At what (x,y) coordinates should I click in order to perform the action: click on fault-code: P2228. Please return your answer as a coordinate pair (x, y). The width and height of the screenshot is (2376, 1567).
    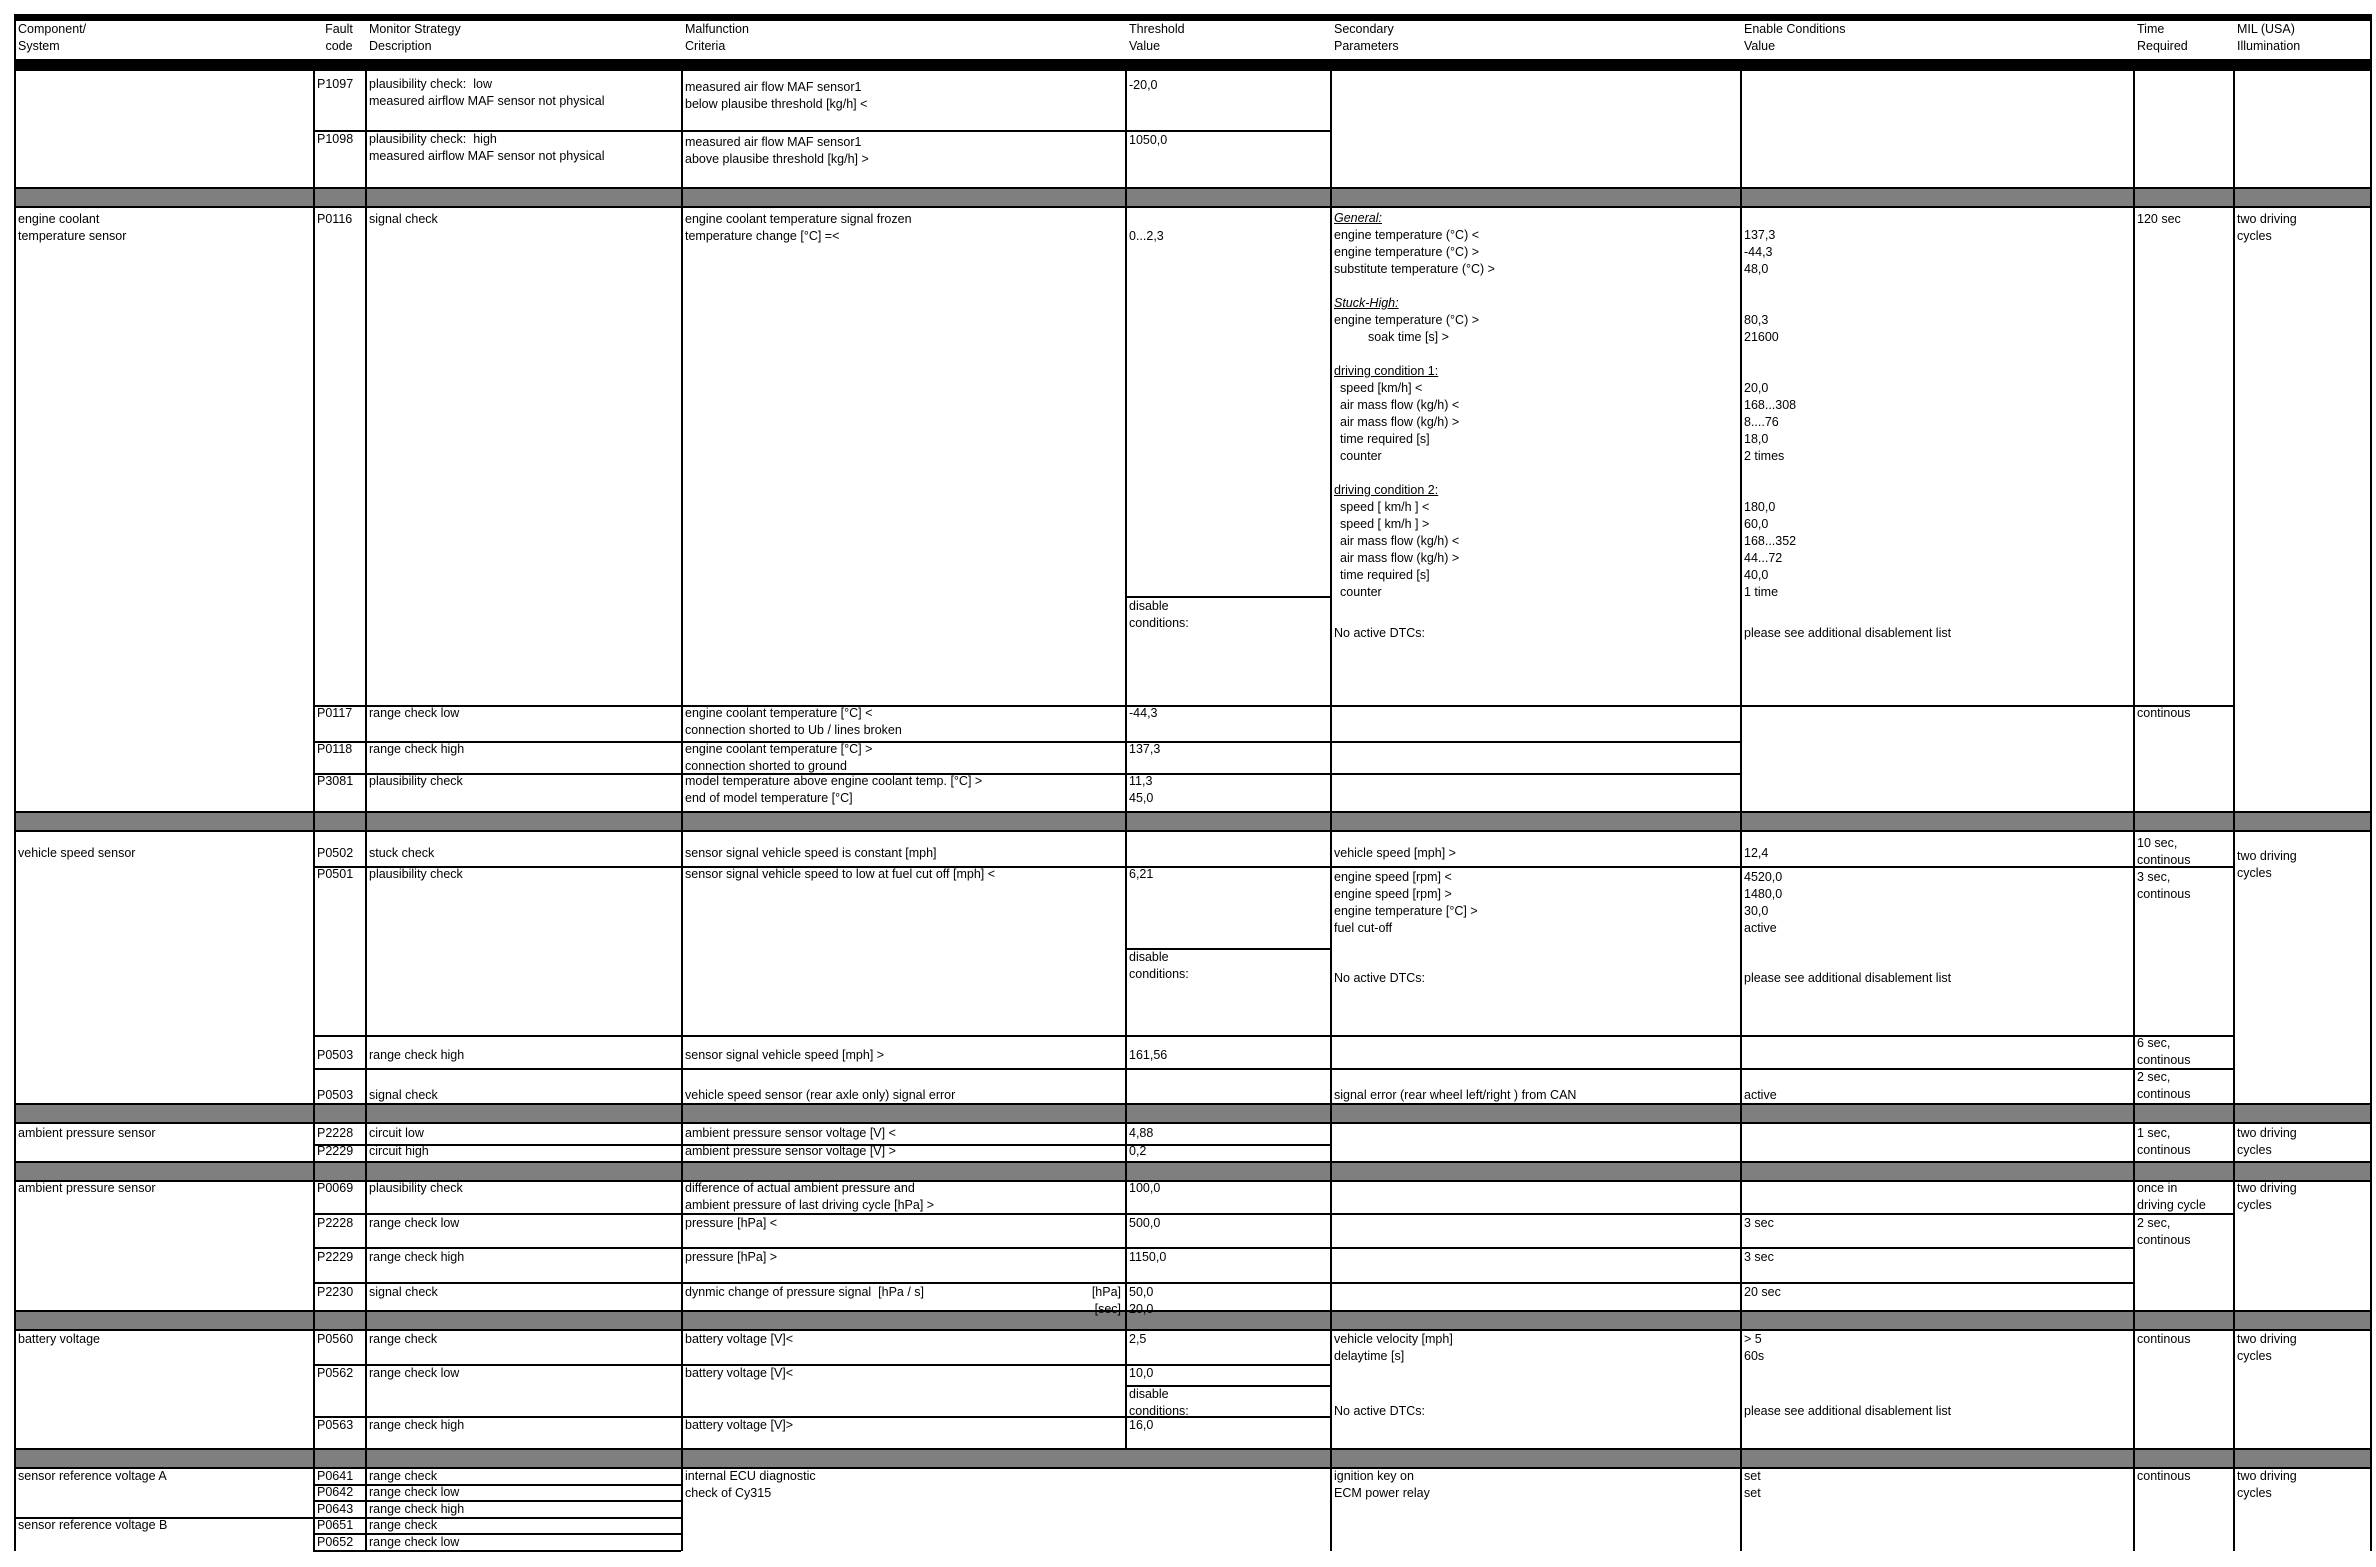
    Looking at the image, I should click on (335, 1223).